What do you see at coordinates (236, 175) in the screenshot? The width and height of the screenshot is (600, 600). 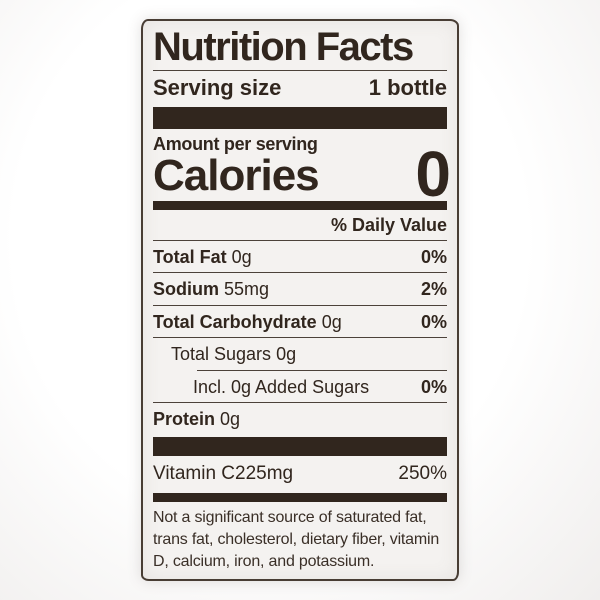 I see `calories-label: Calories` at bounding box center [236, 175].